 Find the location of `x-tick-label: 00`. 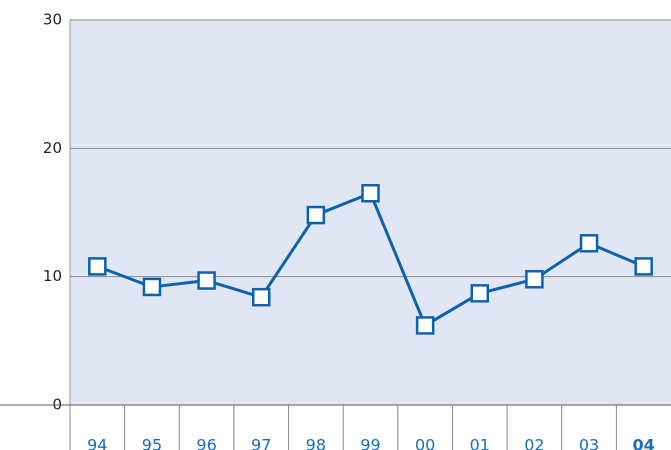

x-tick-label: 00 is located at coordinates (425, 443).